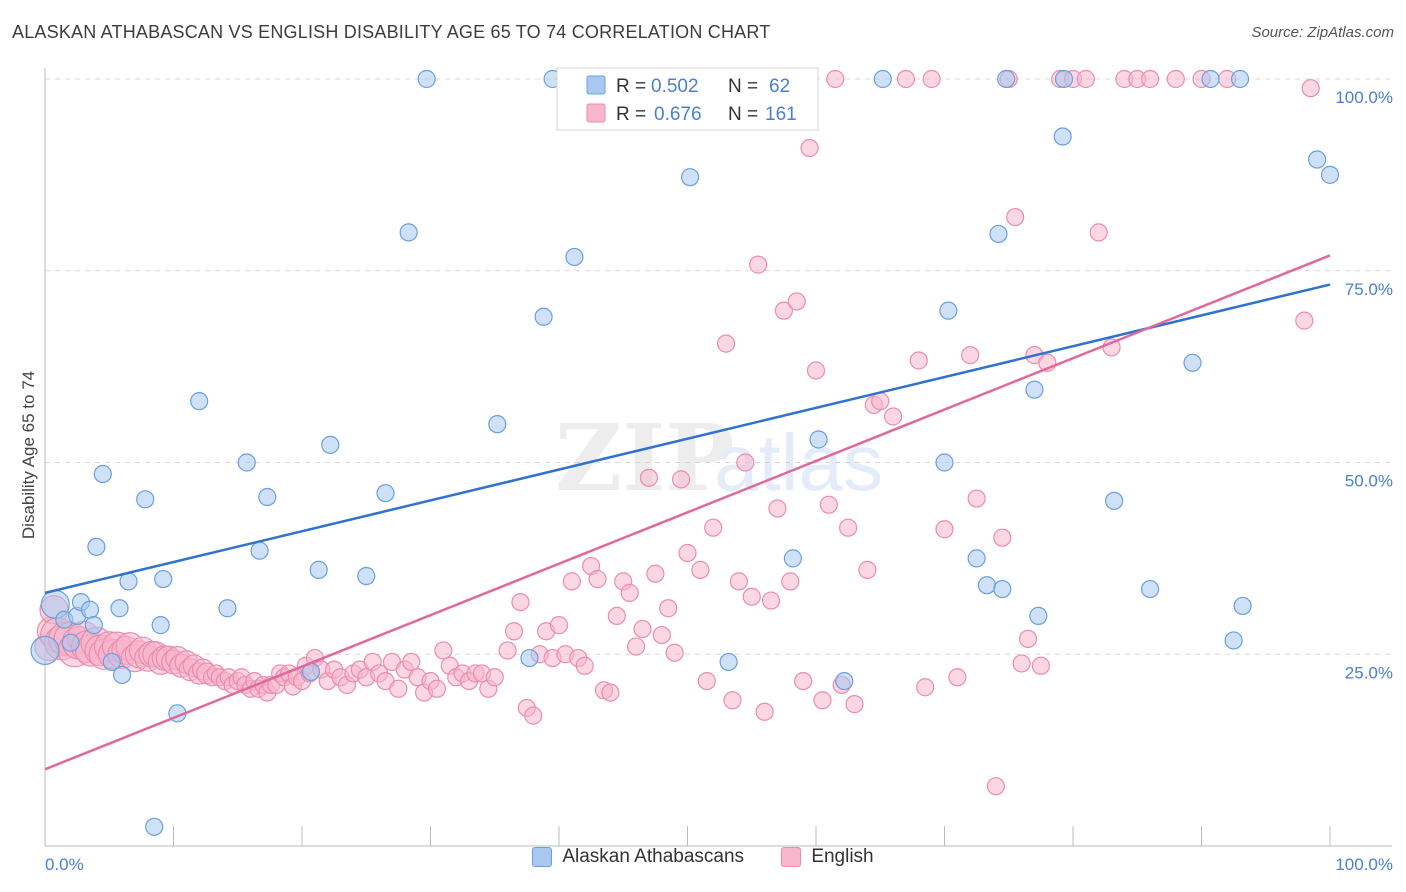  I want to click on legend-swatch-english, so click(596, 113).